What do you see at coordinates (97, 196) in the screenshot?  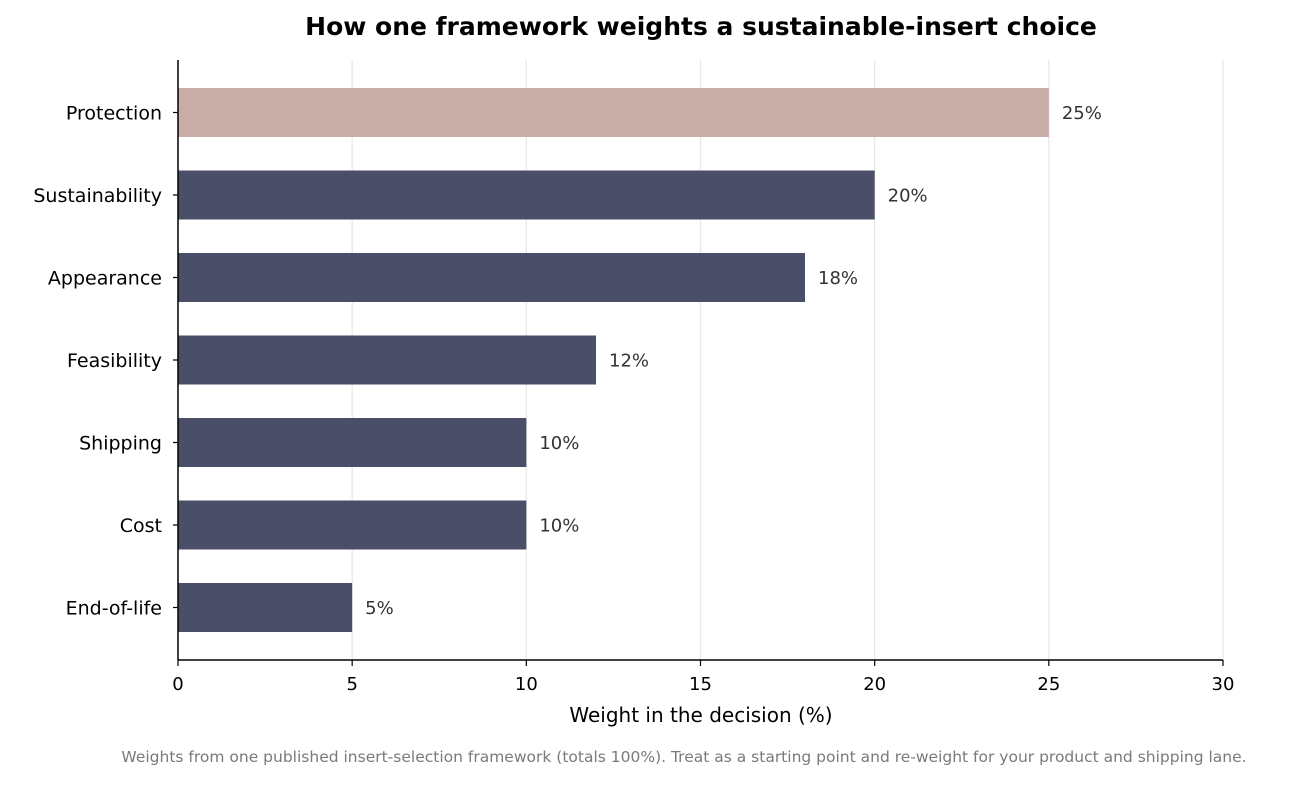 I see `category-label-sustainability: Sustainability` at bounding box center [97, 196].